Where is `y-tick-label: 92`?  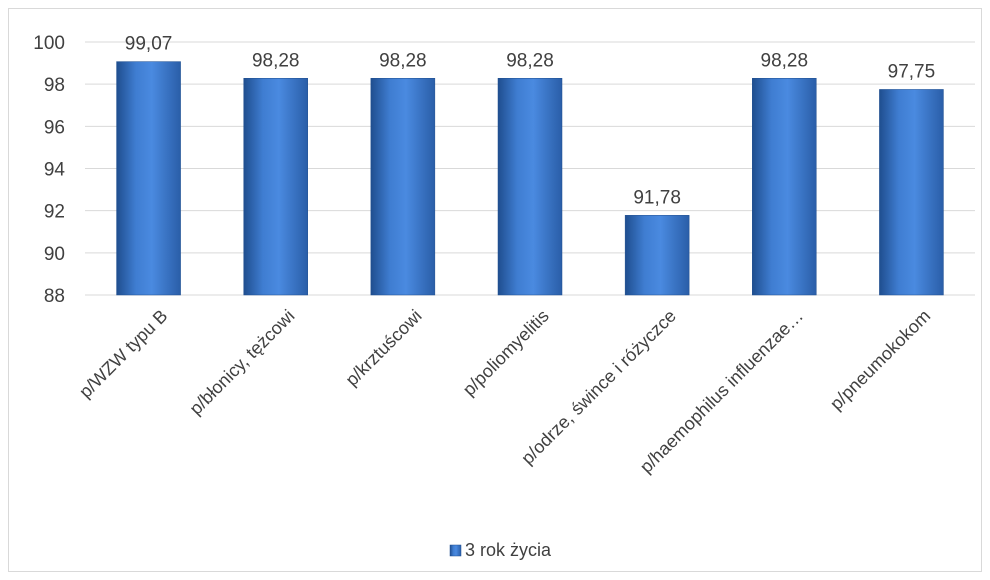 y-tick-label: 92 is located at coordinates (54, 212).